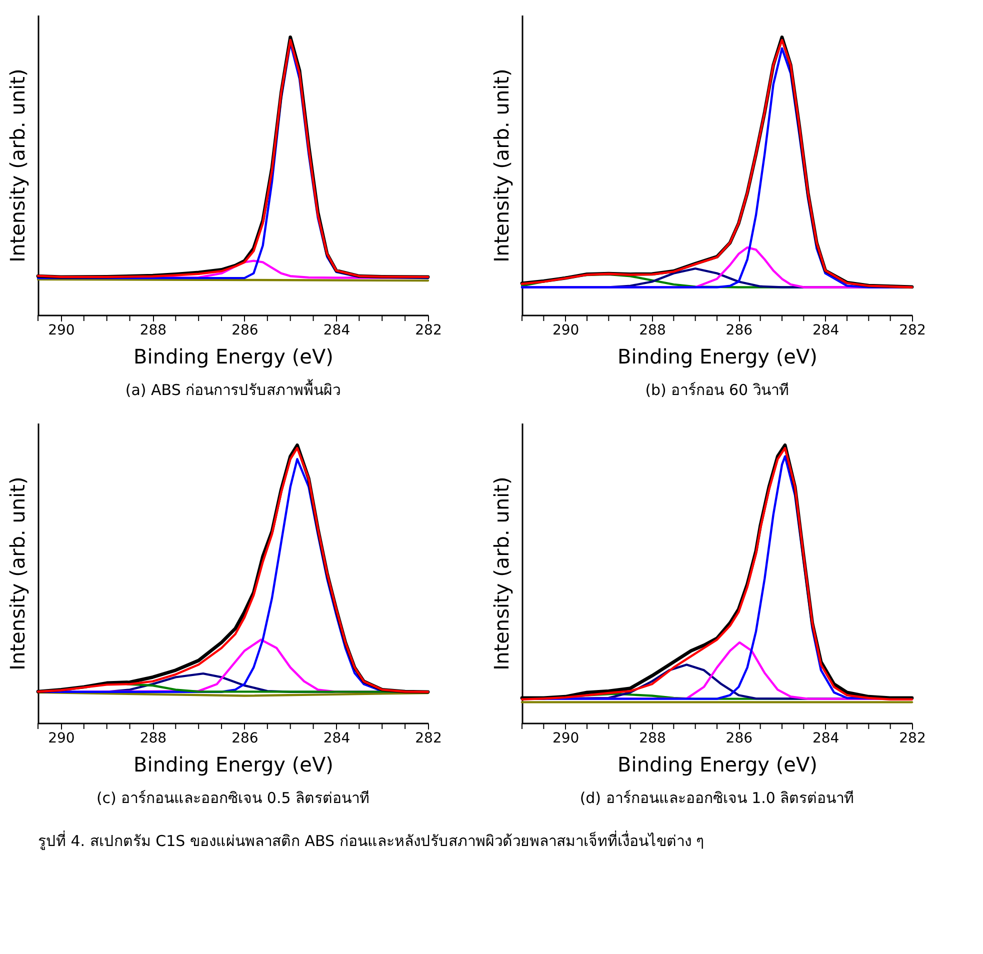 The width and height of the screenshot is (983, 954). What do you see at coordinates (371, 840) in the screenshot?
I see `text: รูปที่ 4. สเปกตรัม C1S ของแผ่นพลาสติก ABS ก่อนและหลังปรับสภาพผิวด้วยพลาสมาเจ็ทที่เงื่อนไขต่าง ๆ` at bounding box center [371, 840].